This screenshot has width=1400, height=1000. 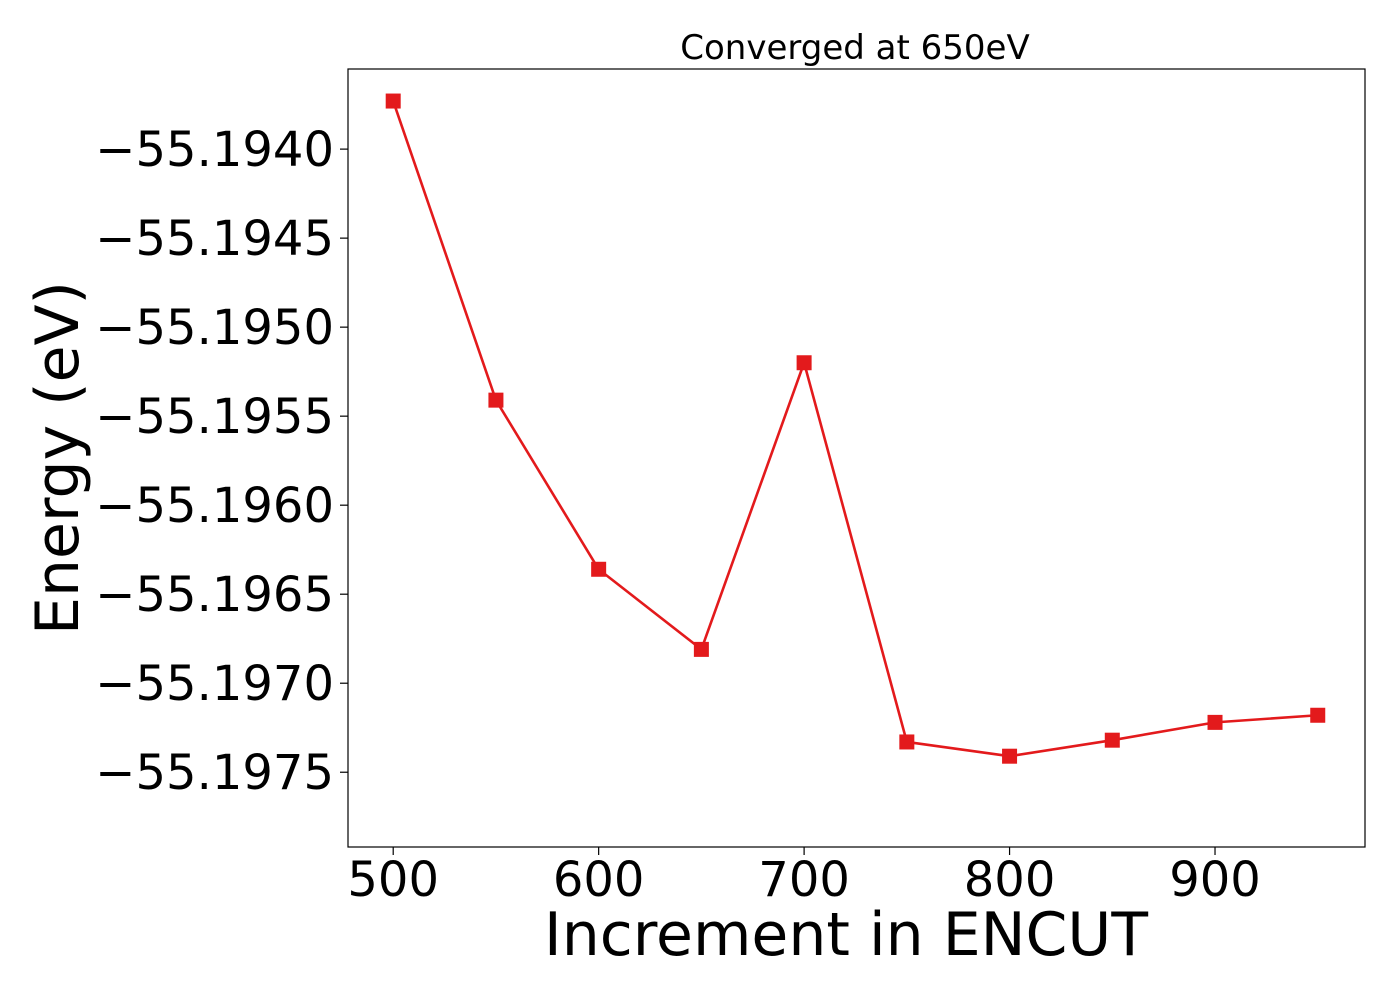 What do you see at coordinates (599, 880) in the screenshot?
I see `x-tick-label: 600` at bounding box center [599, 880].